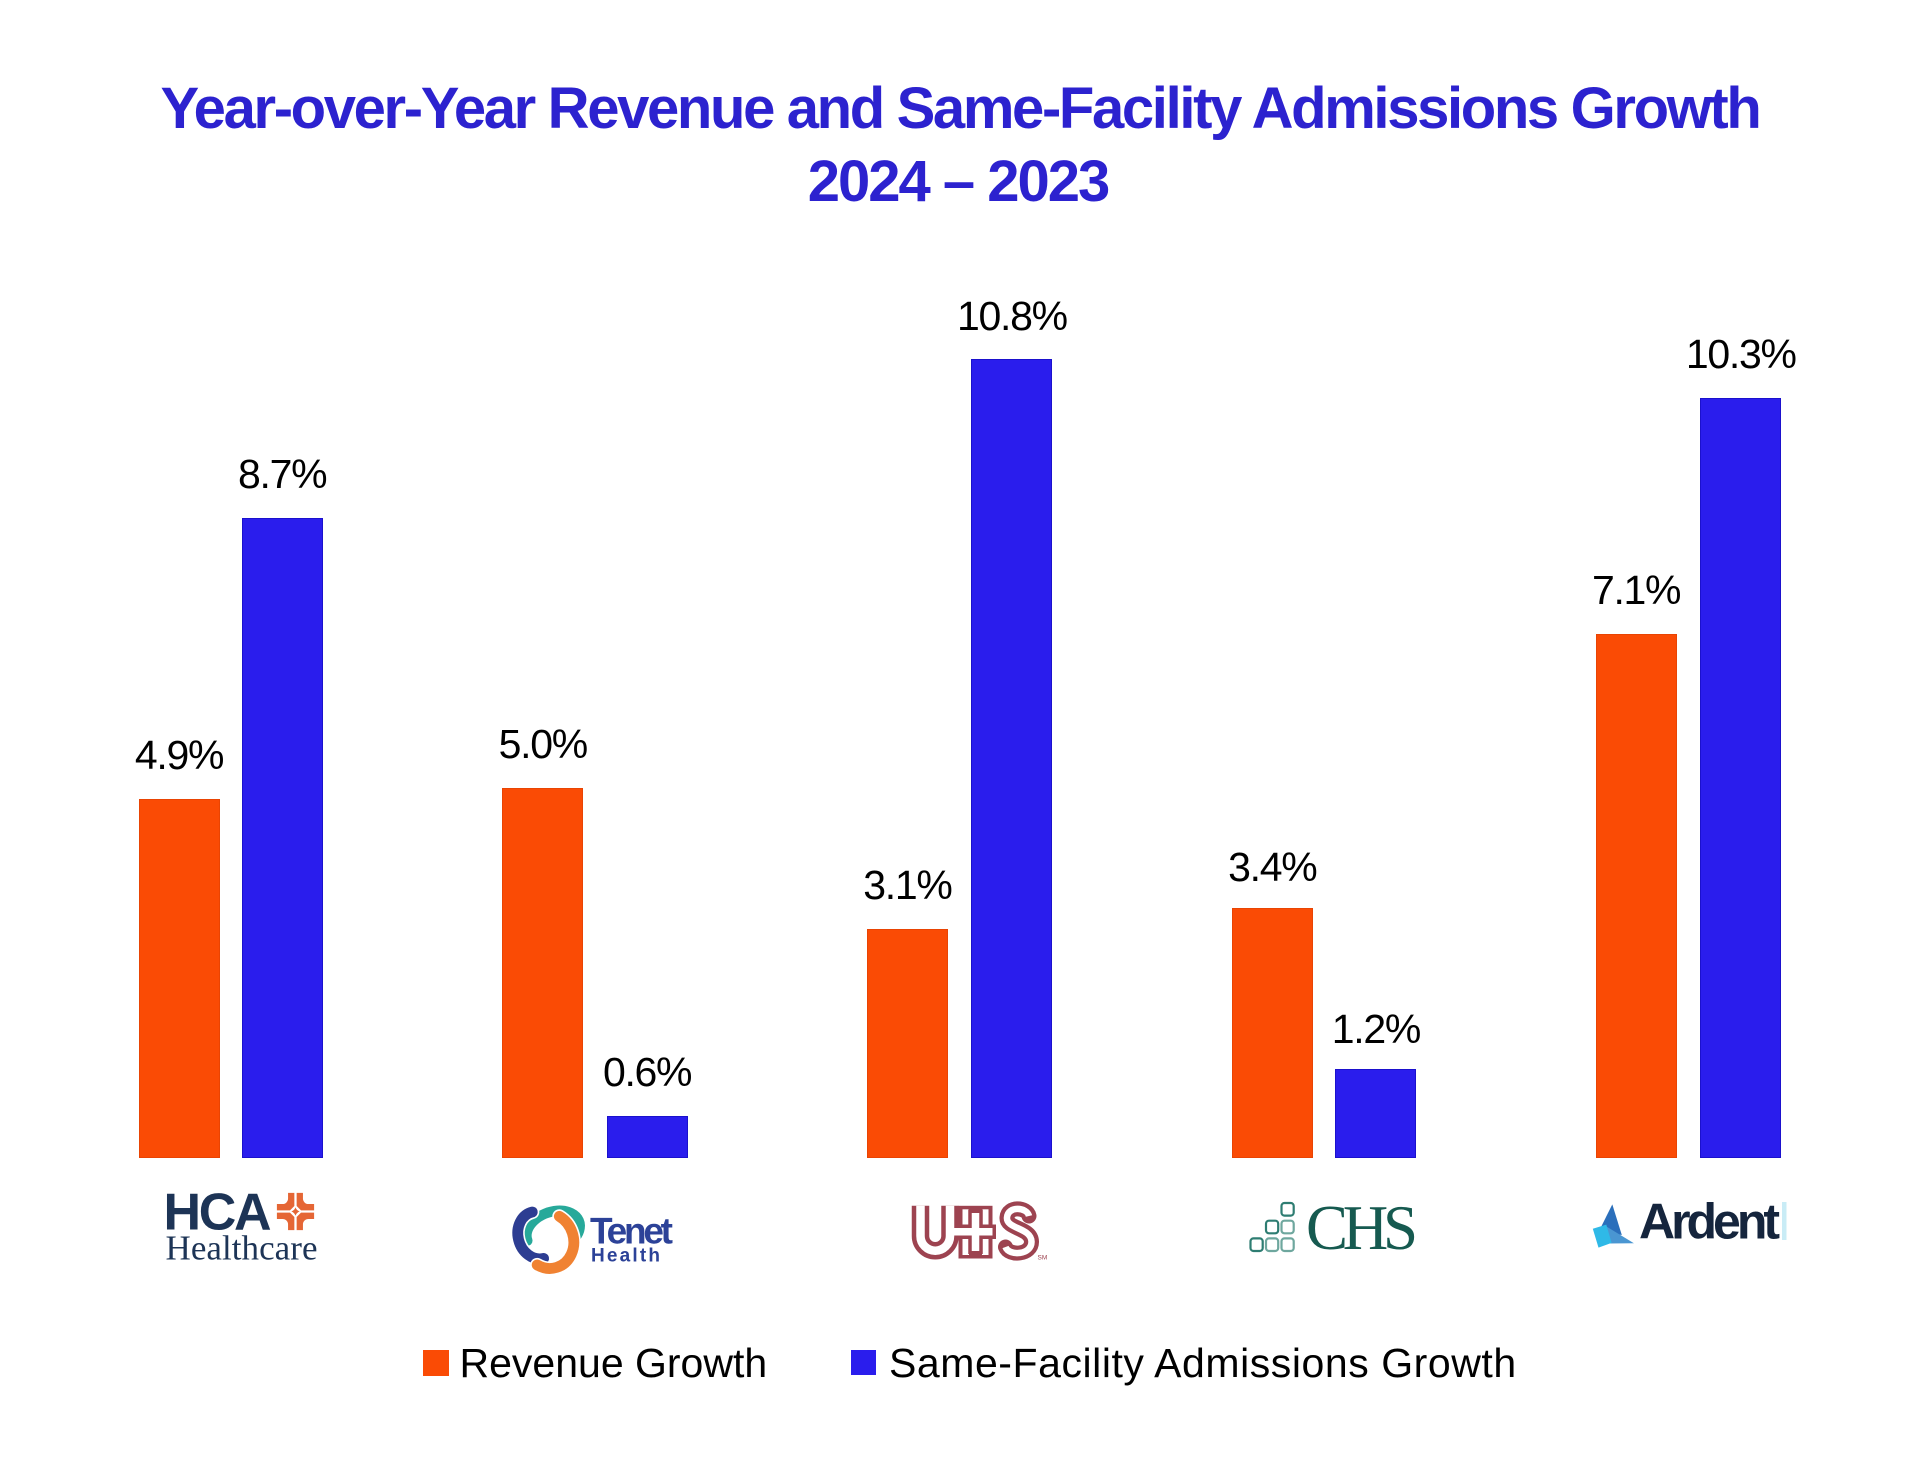 The image size is (1920, 1471). Describe the element at coordinates (631, 1231) in the screenshot. I see `svg-text: Tenet` at that location.